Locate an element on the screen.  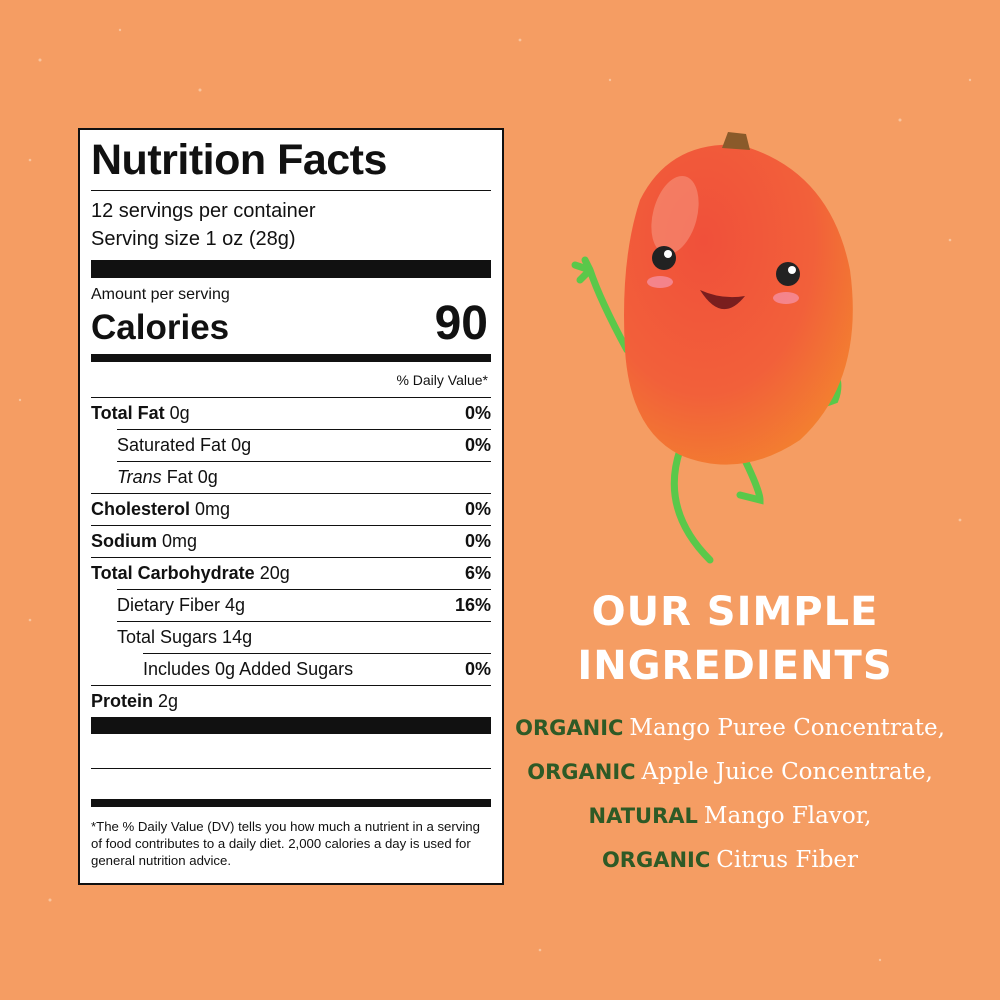
amount-per-serving: Amount per serving is located at coordinates (160, 294).